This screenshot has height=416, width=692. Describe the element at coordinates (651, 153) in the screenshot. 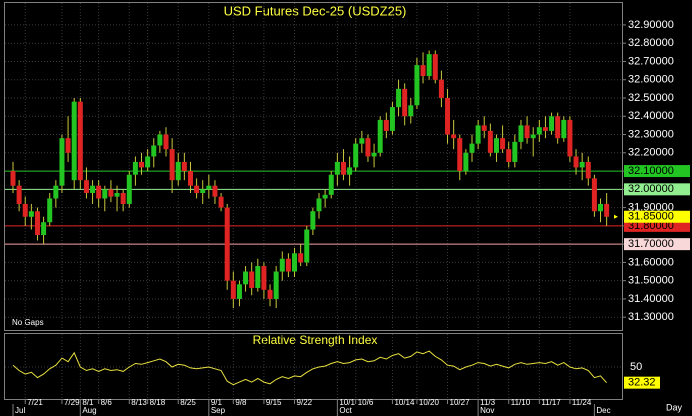

I see `y-tick-label: 32.20000` at that location.